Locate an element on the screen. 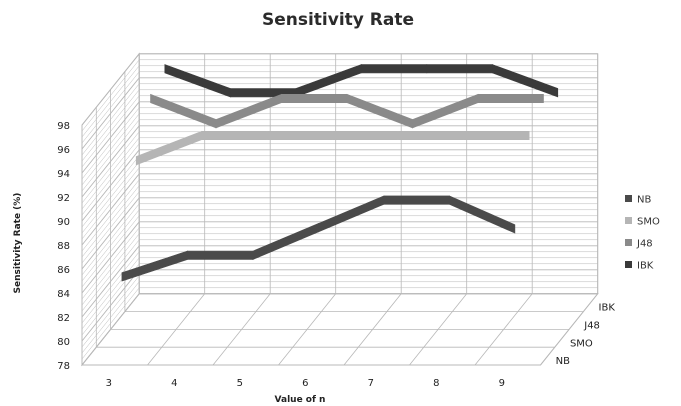 This screenshot has width=681, height=406. y-tick-label: 86 is located at coordinates (63, 270).